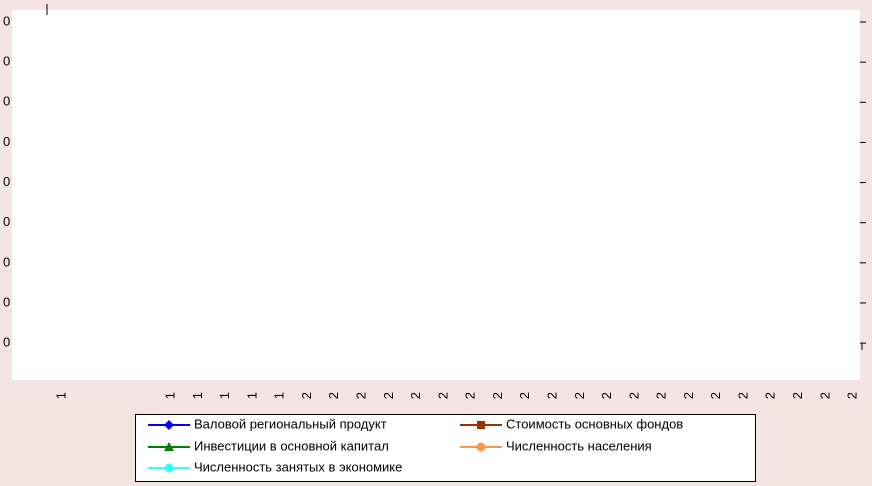 The image size is (872, 486). What do you see at coordinates (298, 466) in the screenshot?
I see `legend-label: Численность занятых в экономике` at bounding box center [298, 466].